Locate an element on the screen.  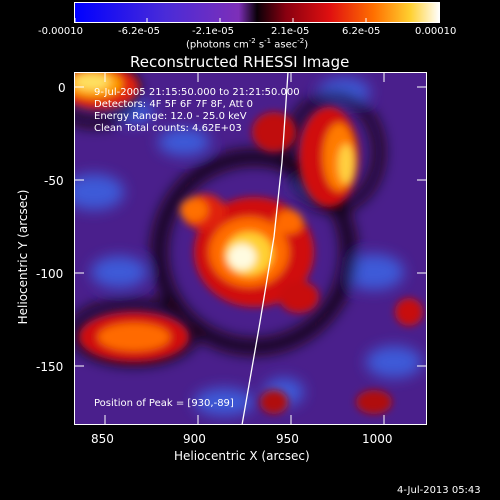
colorbar-tick-label: 6.2e-05 is located at coordinates (361, 31).